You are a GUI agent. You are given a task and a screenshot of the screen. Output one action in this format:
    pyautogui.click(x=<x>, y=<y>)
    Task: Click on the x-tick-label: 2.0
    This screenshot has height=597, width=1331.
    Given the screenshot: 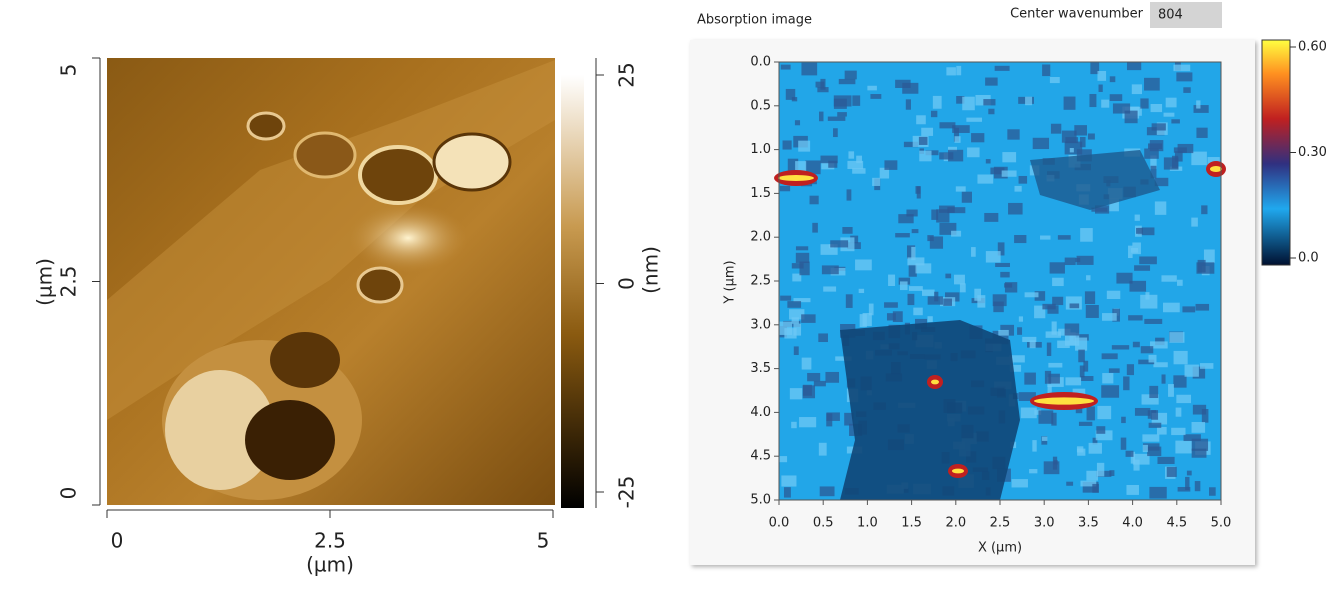 What is the action you would take?
    pyautogui.click(x=955, y=523)
    